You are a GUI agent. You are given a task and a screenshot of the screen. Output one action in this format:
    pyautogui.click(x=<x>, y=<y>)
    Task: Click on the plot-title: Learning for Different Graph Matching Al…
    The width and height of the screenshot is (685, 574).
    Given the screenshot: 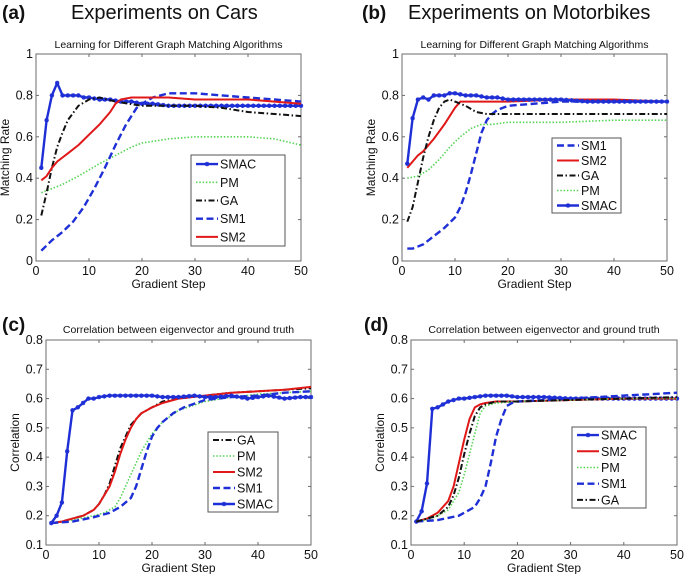 What is the action you would take?
    pyautogui.click(x=168, y=45)
    